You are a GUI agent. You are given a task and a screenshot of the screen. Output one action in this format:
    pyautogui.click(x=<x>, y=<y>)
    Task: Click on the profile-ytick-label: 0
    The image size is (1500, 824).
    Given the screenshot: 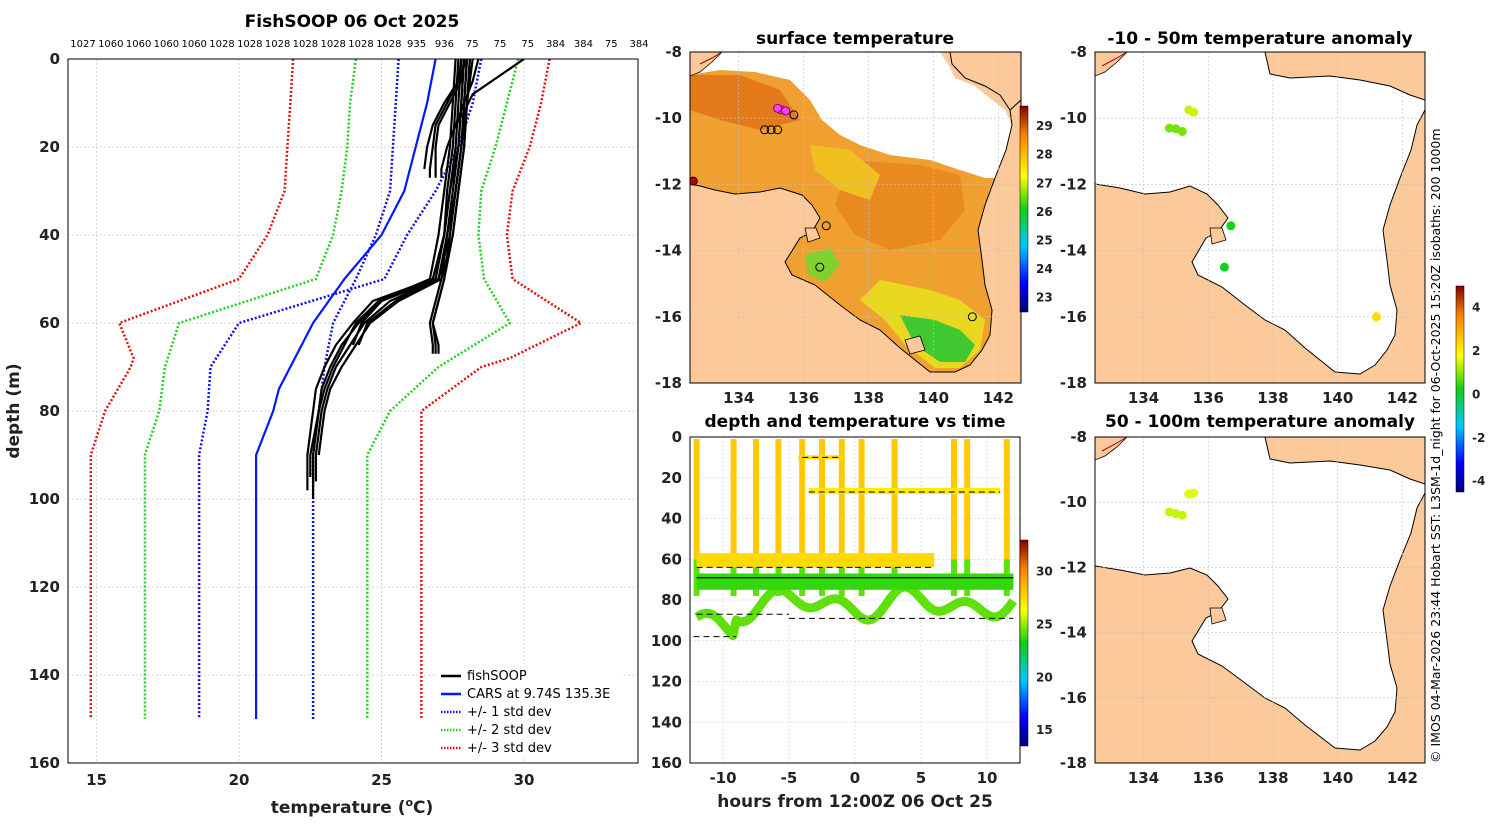 What is the action you would take?
    pyautogui.click(x=55, y=59)
    